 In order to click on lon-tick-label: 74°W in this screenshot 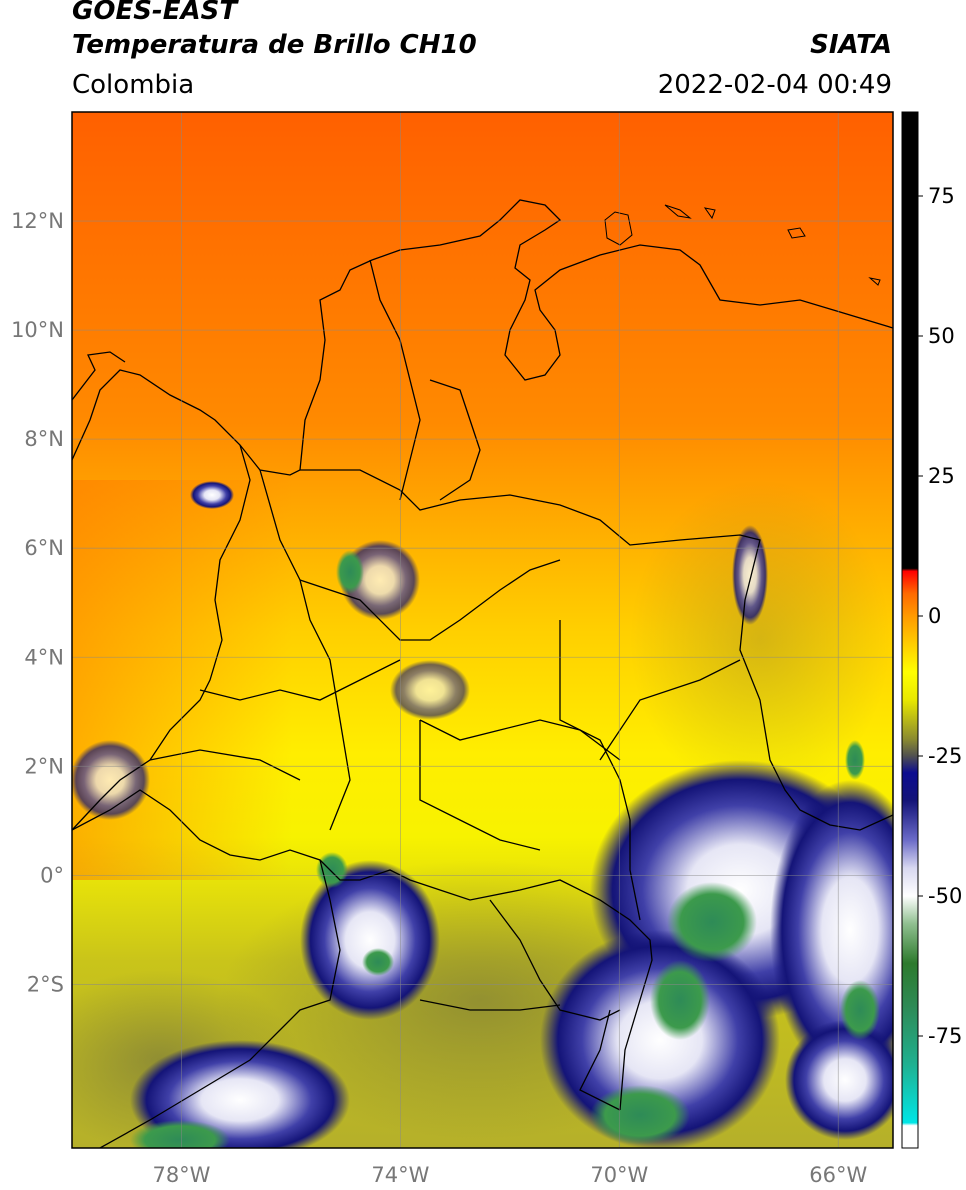, I will do `click(400, 1175)`.